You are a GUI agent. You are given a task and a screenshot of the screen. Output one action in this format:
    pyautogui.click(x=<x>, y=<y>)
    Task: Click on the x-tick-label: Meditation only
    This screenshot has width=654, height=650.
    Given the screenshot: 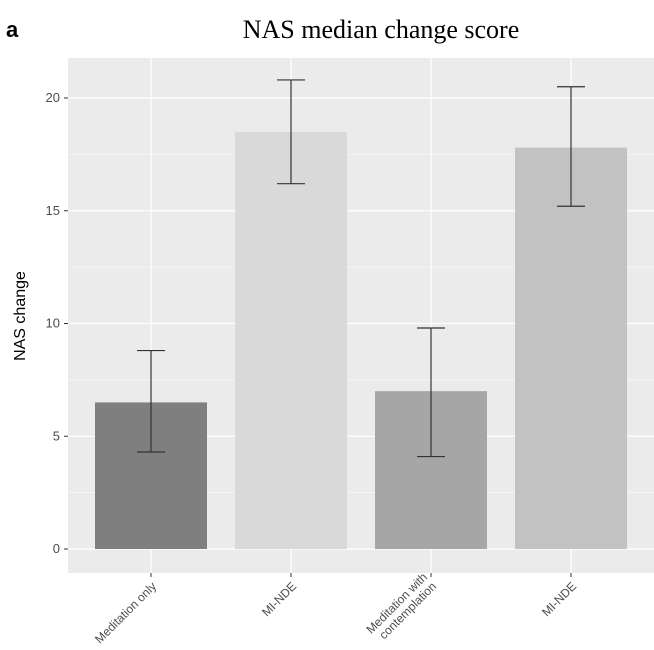 What is the action you would take?
    pyautogui.click(x=125, y=612)
    